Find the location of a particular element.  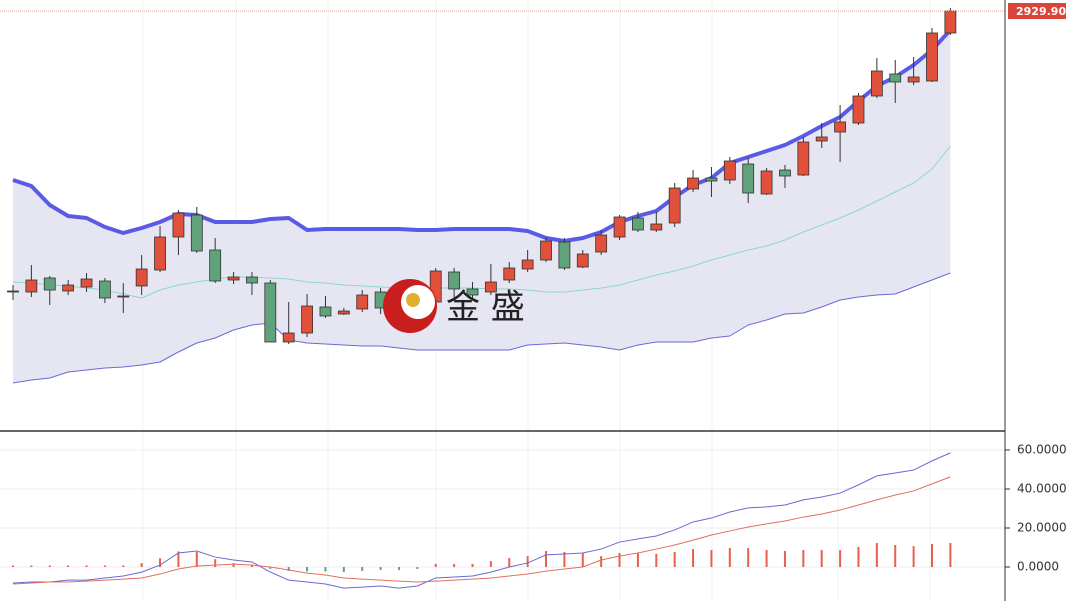

y-tick-label: 40.0000 is located at coordinates (1041, 488).